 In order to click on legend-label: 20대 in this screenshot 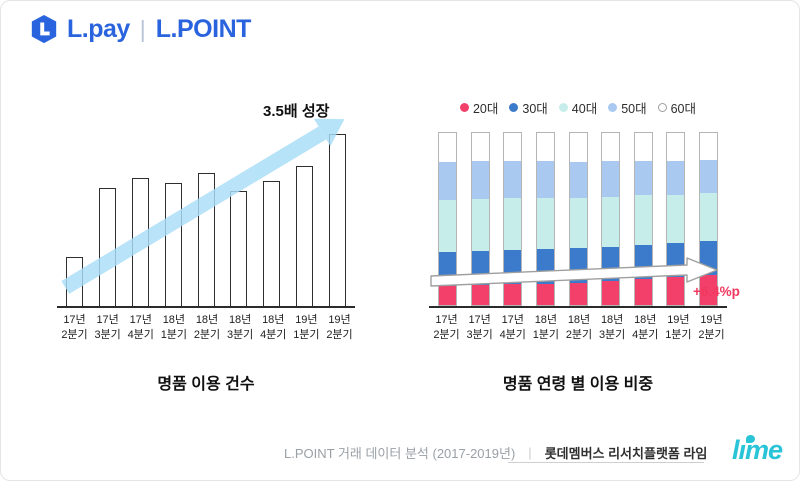, I will do `click(485, 109)`.